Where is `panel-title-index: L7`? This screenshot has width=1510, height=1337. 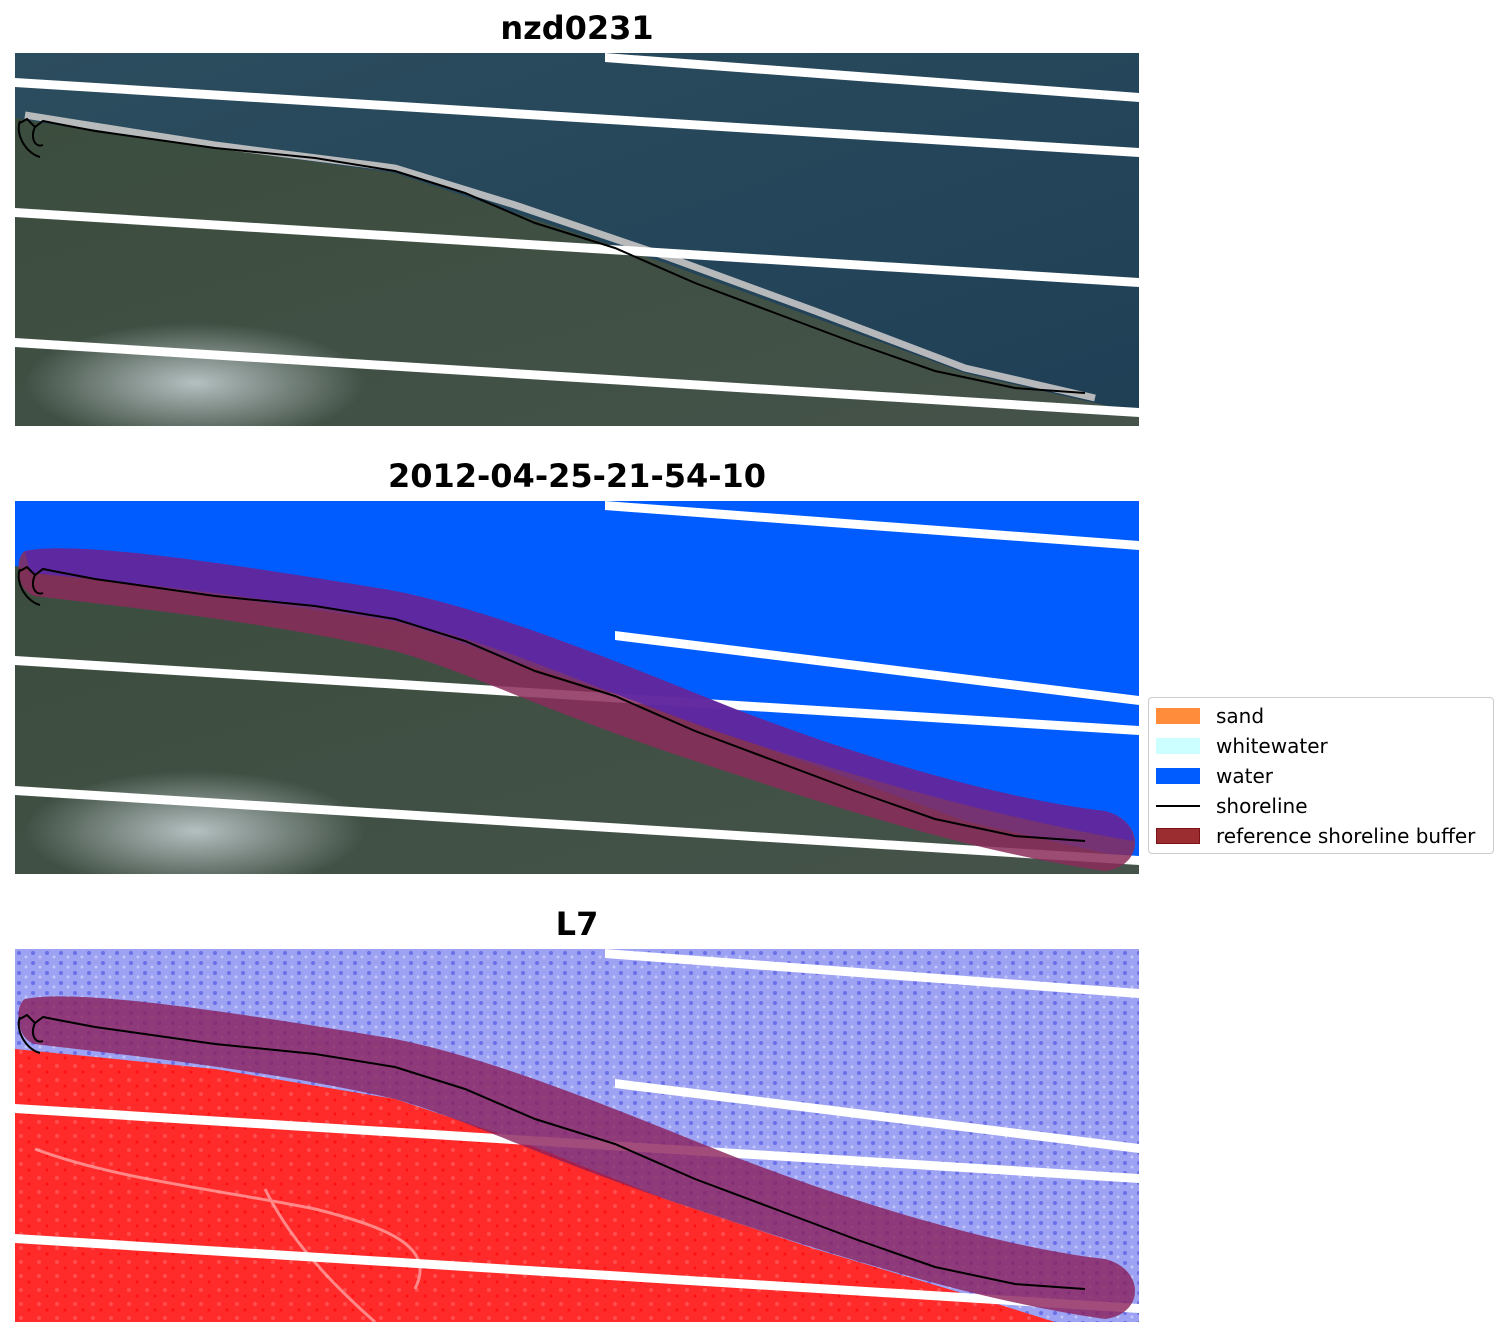
panel-title-index: L7 is located at coordinates (577, 924).